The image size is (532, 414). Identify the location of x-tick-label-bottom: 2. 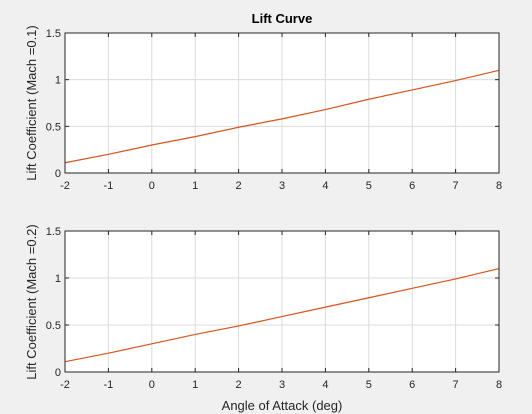
(239, 385).